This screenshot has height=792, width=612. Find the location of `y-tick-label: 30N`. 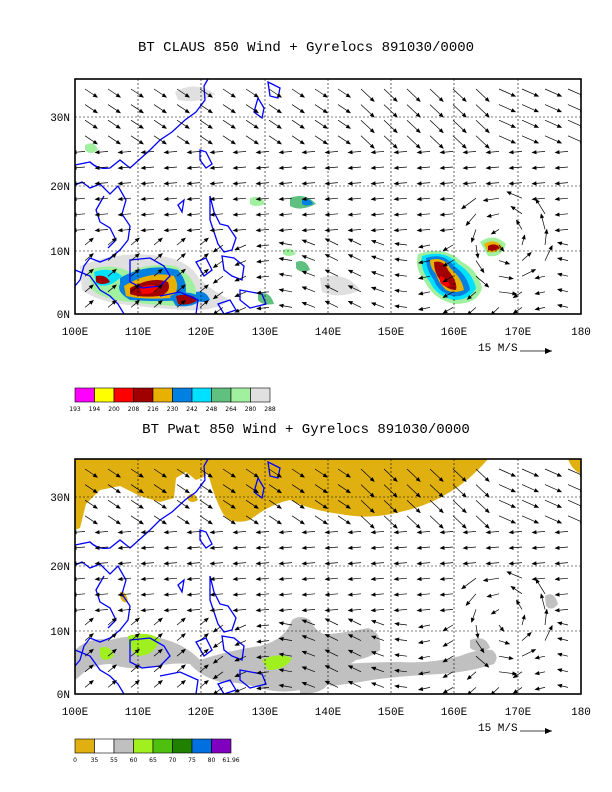

y-tick-label: 30N is located at coordinates (60, 119).